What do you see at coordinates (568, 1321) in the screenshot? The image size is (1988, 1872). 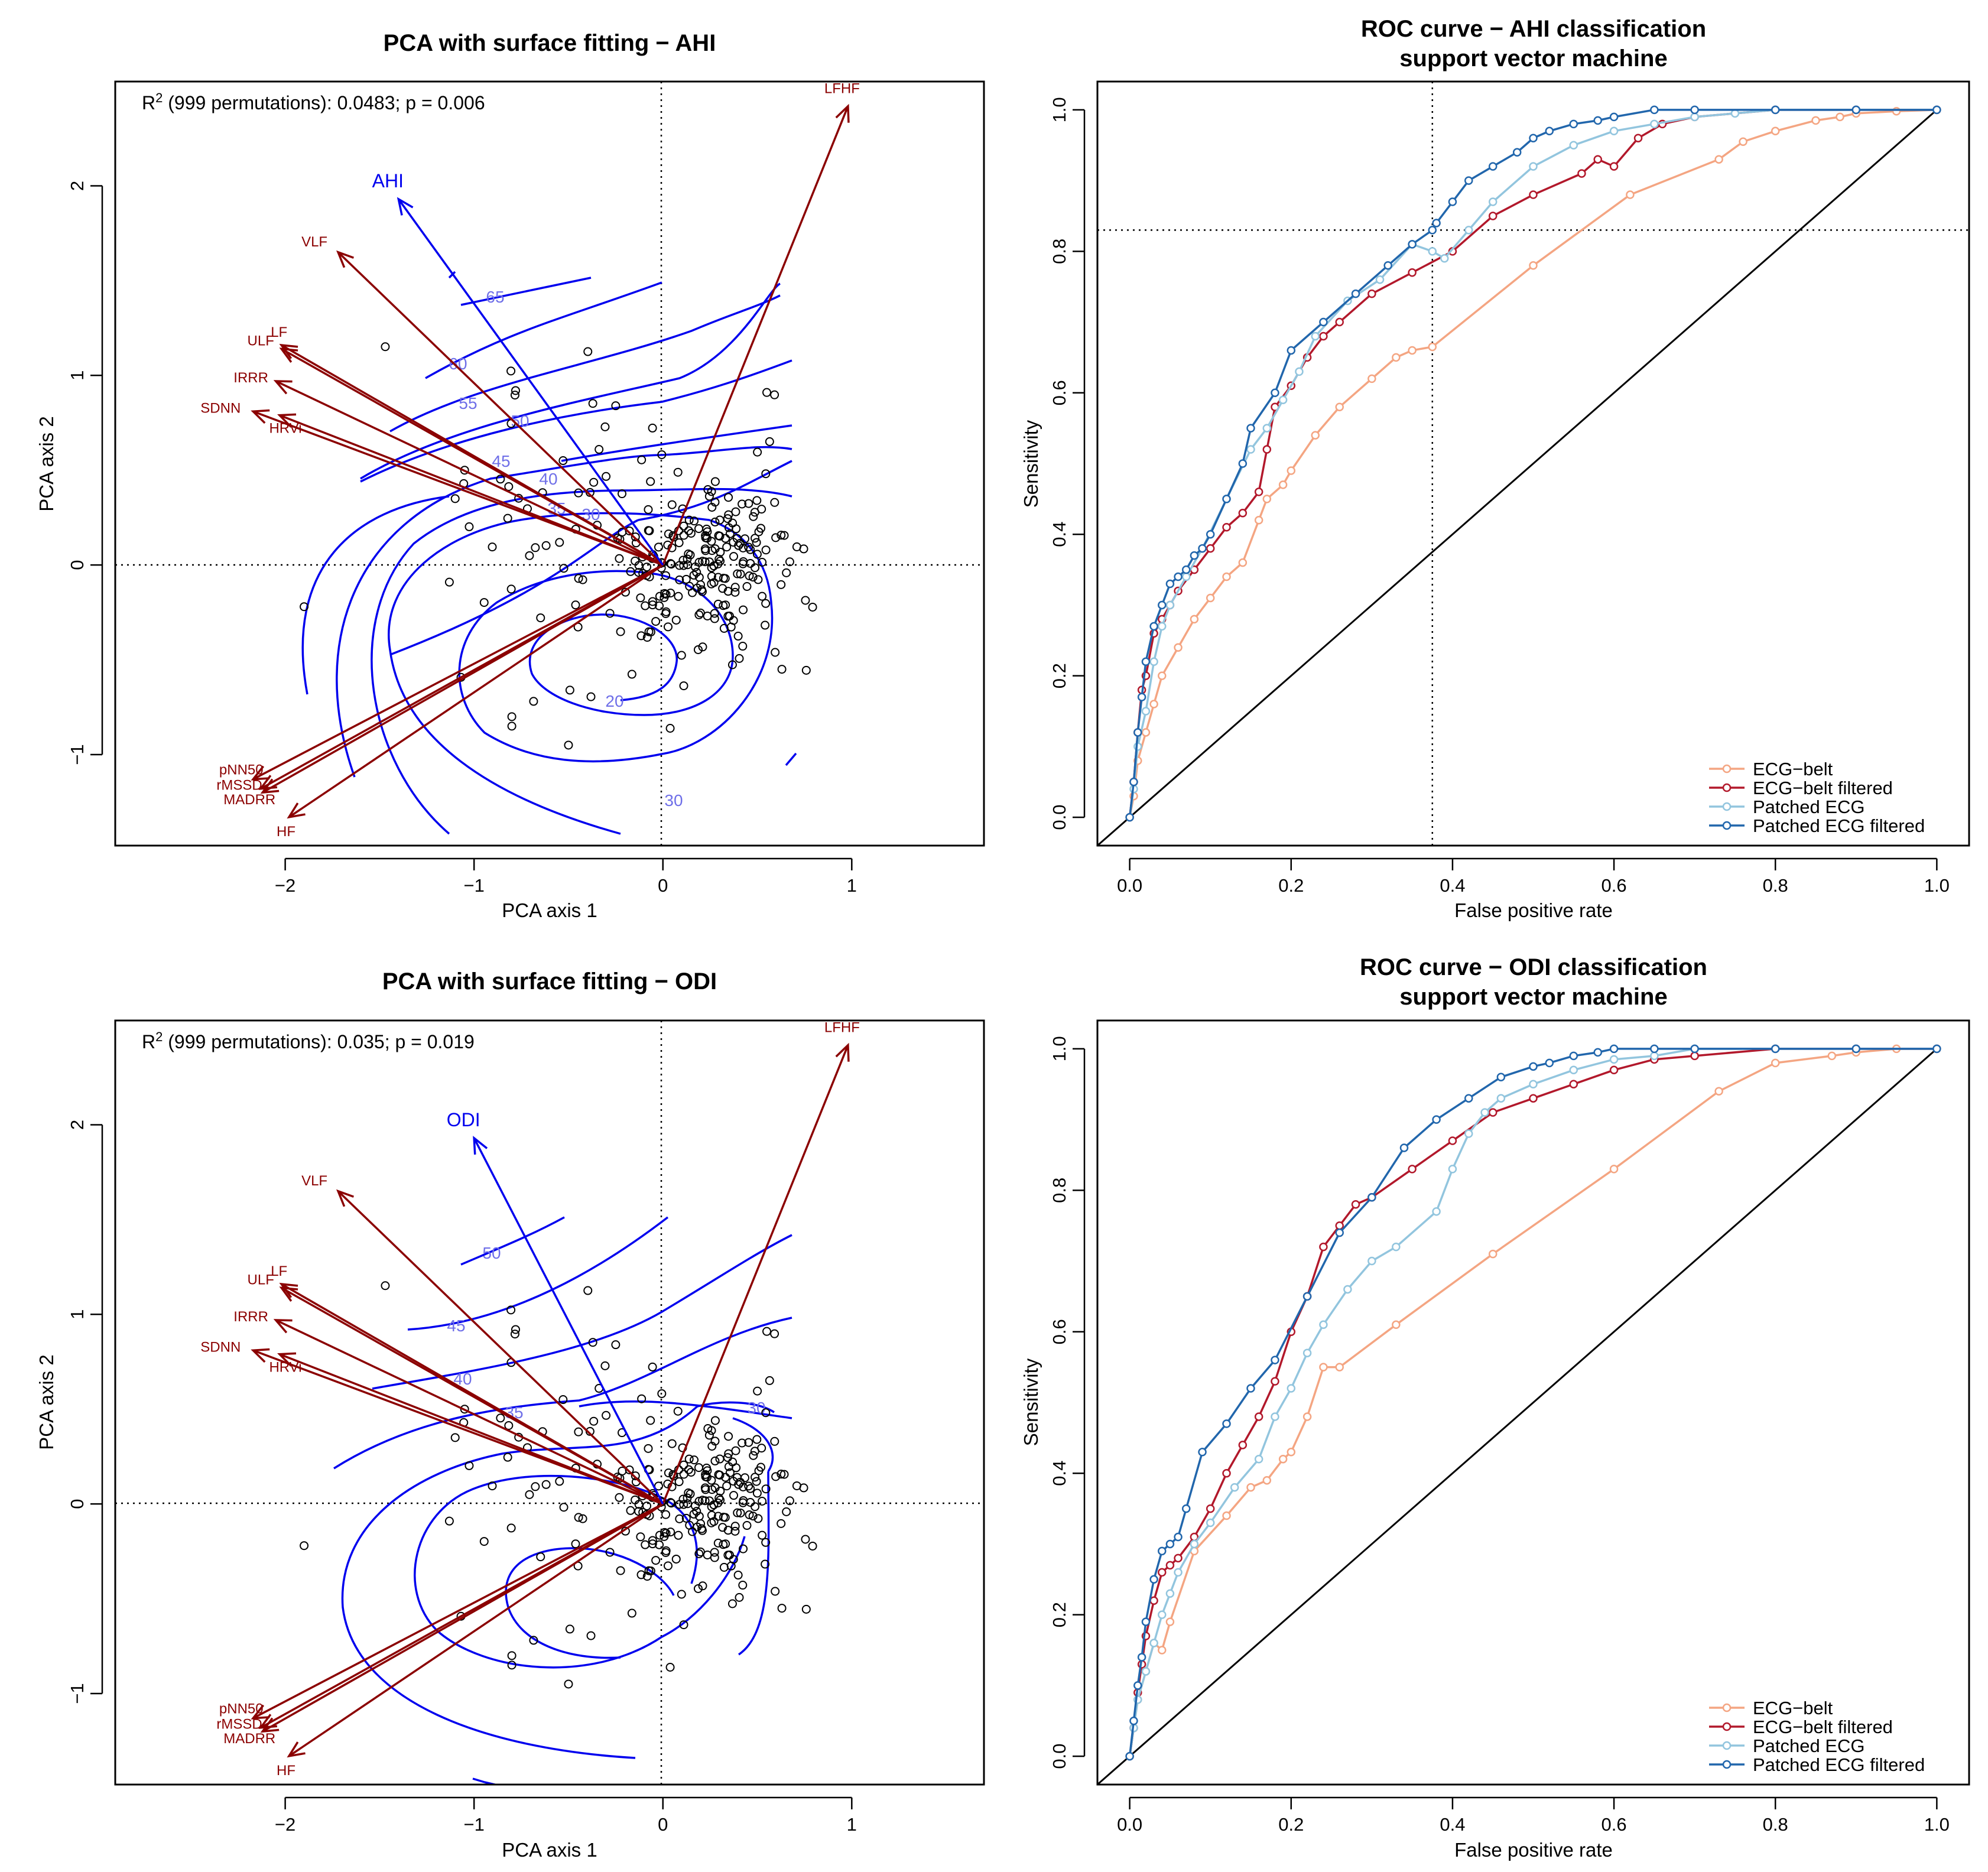 I see `envfit-arrow` at bounding box center [568, 1321].